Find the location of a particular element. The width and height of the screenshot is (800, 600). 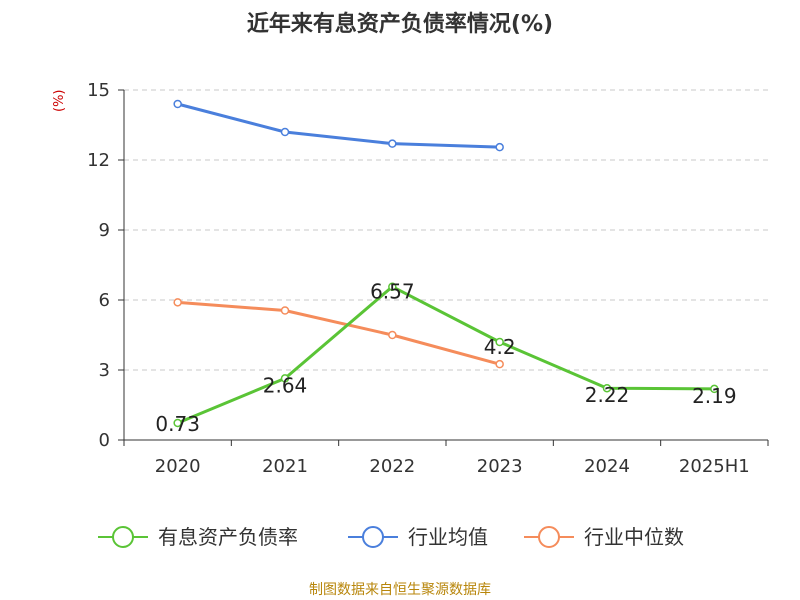

y-tick-label: 6 is located at coordinates (104, 300).